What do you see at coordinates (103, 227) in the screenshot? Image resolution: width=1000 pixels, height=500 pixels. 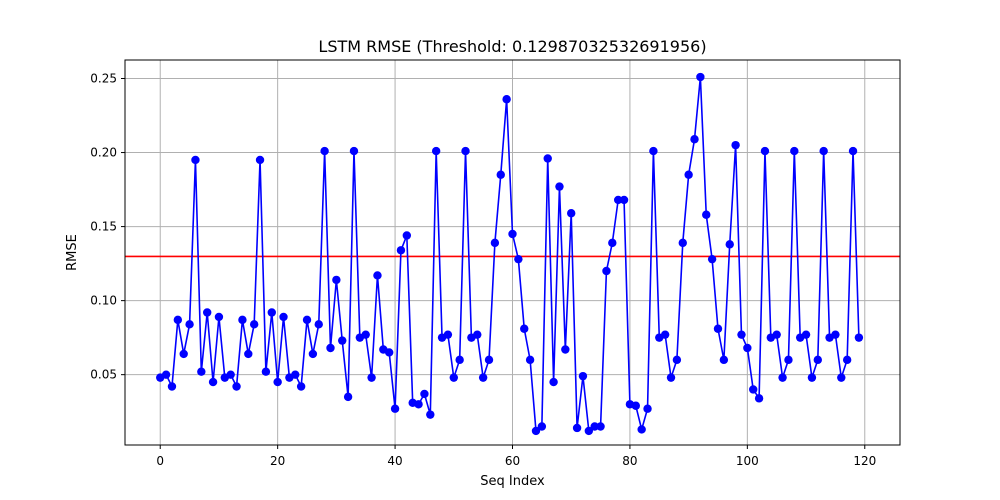 I see `y-tick-label: 0.15` at bounding box center [103, 227].